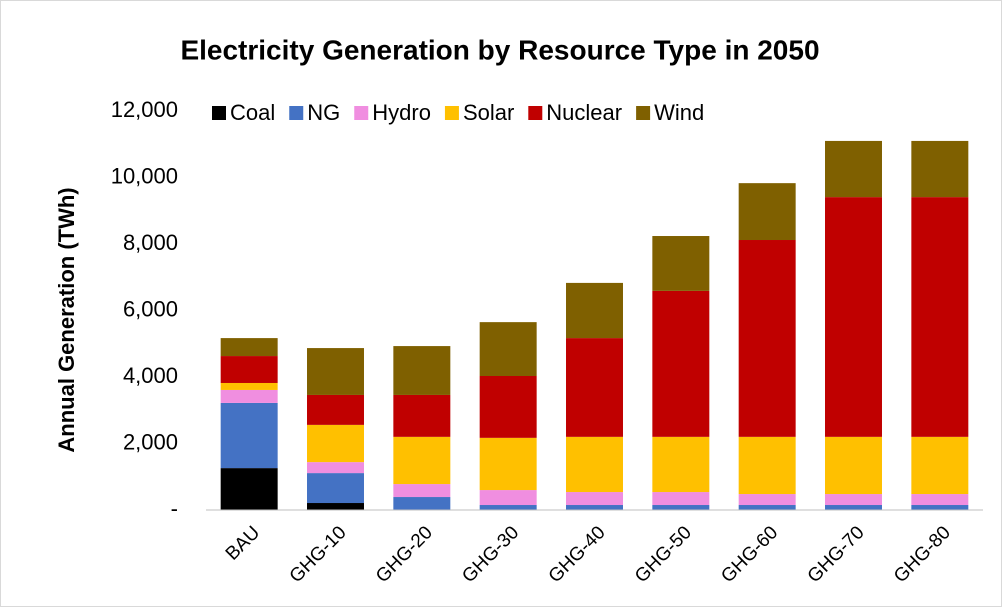  I want to click on y-tick-label: 12,000, so click(144, 109).